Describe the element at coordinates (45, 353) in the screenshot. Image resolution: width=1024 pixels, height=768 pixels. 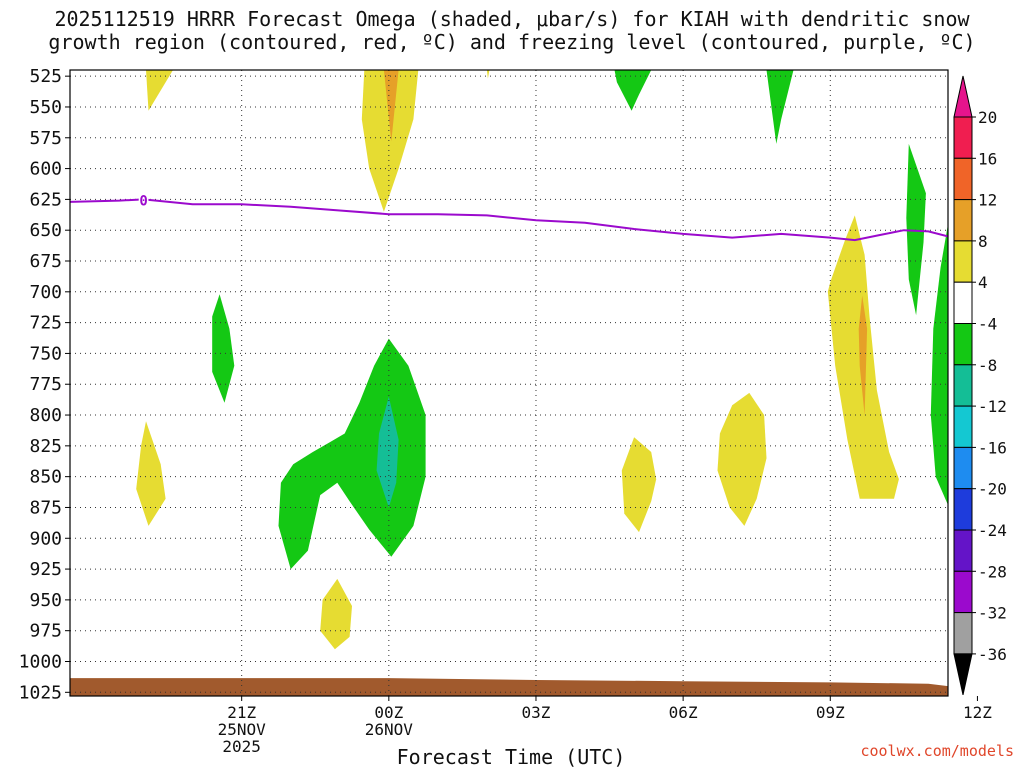
I see `y-tick-label: 750` at that location.